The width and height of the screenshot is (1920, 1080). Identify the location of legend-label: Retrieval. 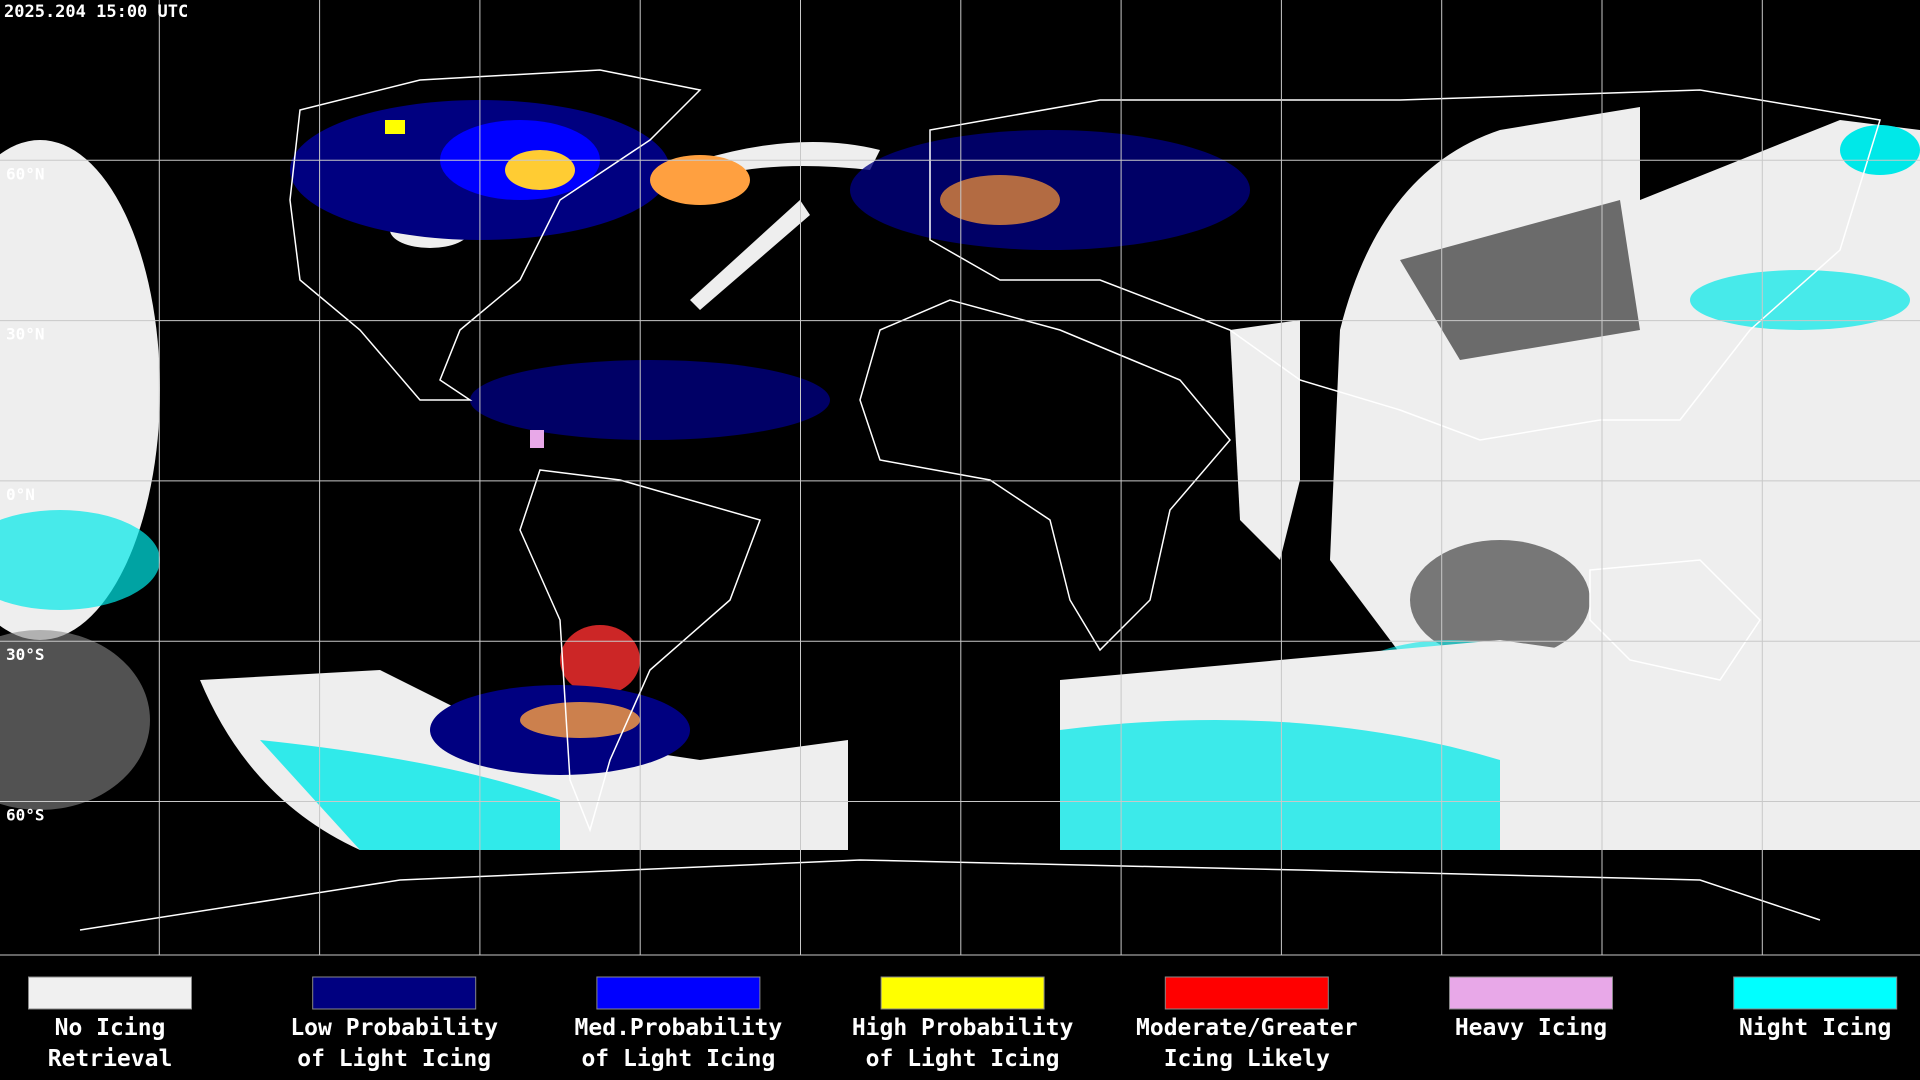
(110, 1059).